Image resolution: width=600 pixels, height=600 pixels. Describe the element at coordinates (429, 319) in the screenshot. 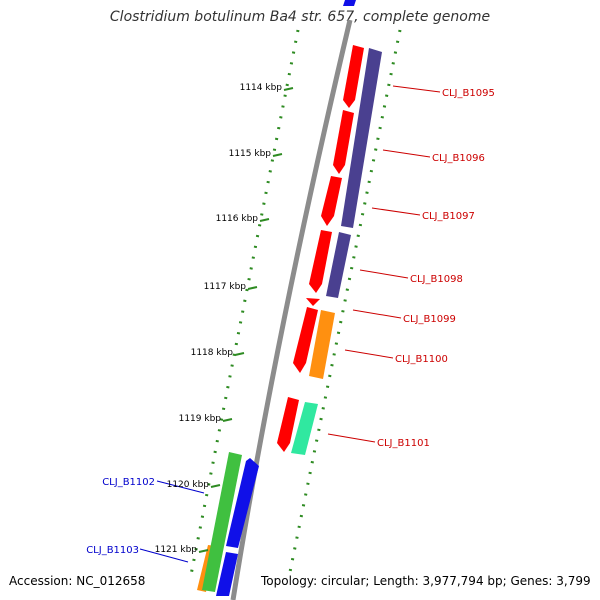

I see `gene-label: CLJ_B1099` at that location.